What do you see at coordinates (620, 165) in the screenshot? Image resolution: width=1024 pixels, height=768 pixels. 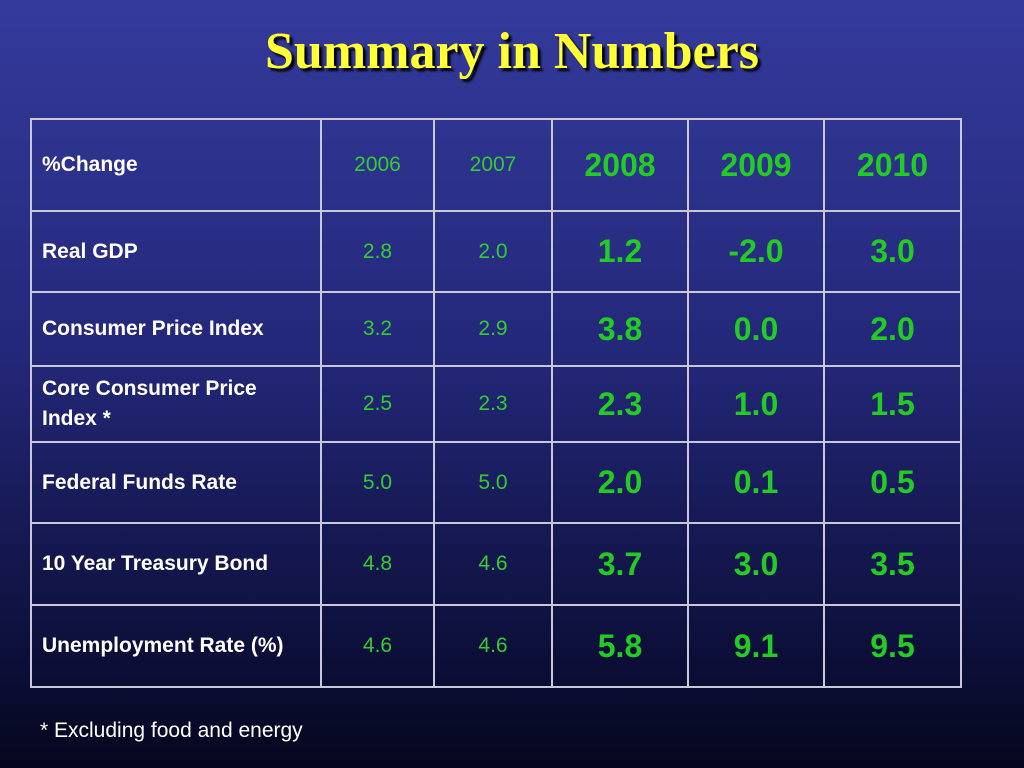 I see `table-cell: 2008` at bounding box center [620, 165].